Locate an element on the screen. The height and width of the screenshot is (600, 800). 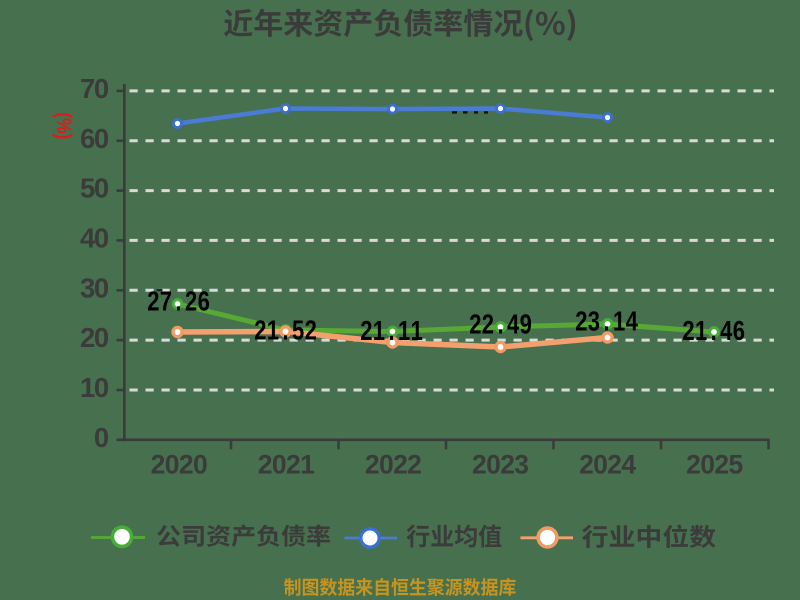
svg-text: 9 is located at coordinates (526, 324).